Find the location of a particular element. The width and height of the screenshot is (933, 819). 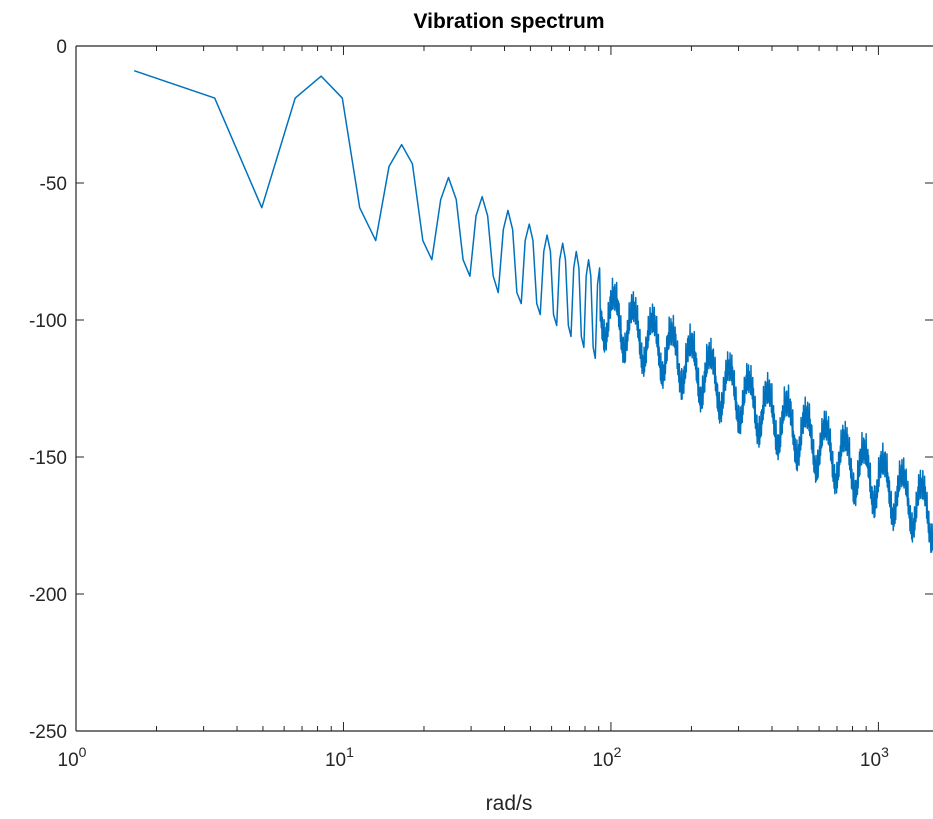

y-tick-label: -50 is located at coordinates (53, 184).